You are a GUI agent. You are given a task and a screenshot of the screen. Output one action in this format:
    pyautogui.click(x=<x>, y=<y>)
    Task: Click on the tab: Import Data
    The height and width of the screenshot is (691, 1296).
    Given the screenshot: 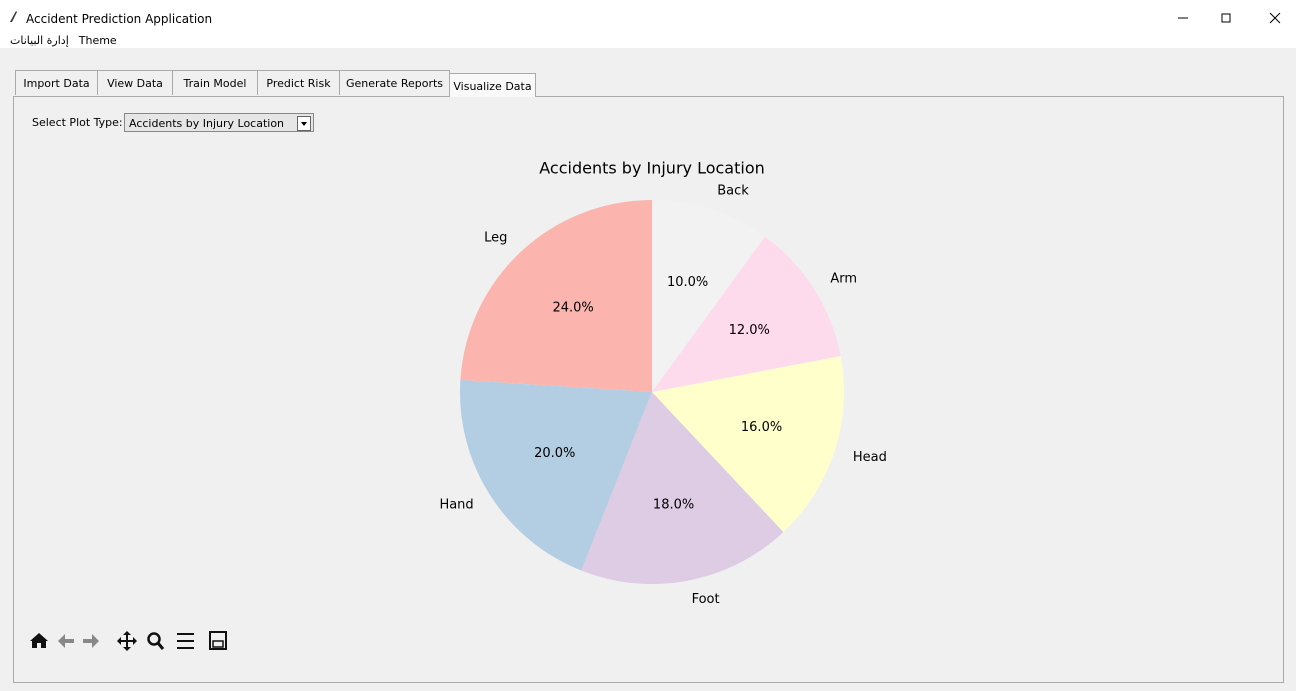 What is the action you would take?
    pyautogui.click(x=56, y=82)
    